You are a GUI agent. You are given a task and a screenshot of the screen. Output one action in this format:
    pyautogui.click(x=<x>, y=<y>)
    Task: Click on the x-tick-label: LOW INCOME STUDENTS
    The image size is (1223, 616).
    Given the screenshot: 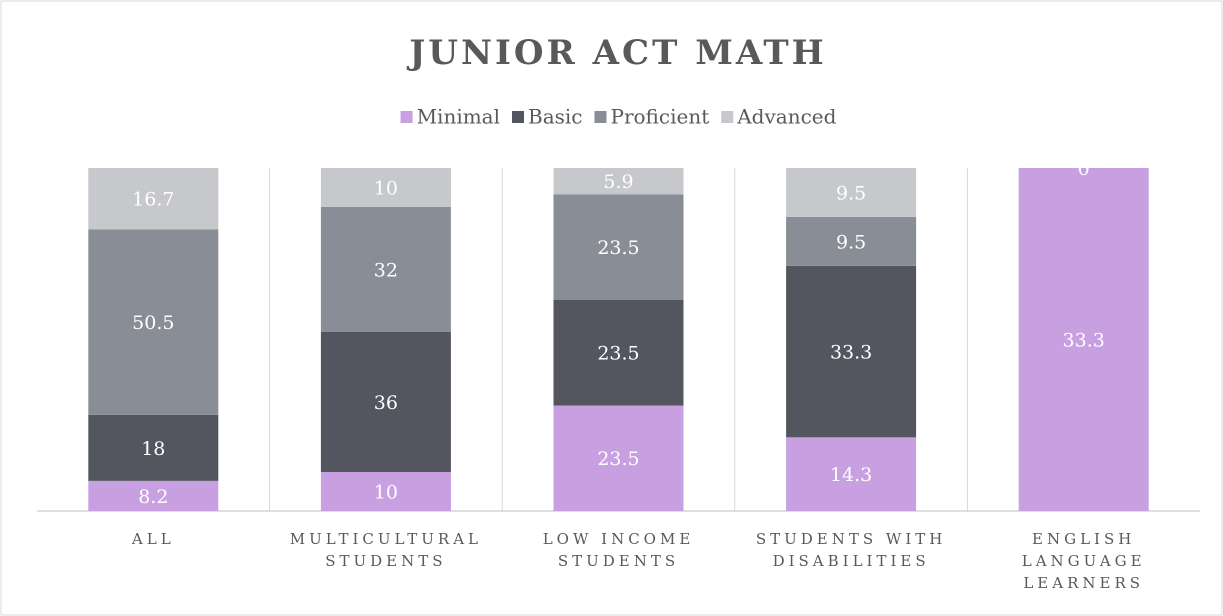 What is the action you would take?
    pyautogui.click(x=618, y=550)
    